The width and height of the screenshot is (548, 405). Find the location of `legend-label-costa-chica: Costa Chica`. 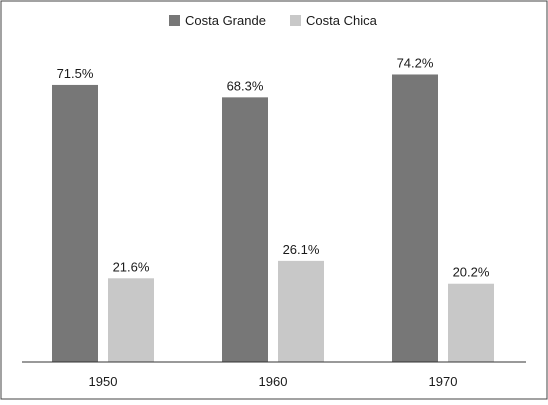

legend-label-costa-chica: Costa Chica is located at coordinates (342, 20).